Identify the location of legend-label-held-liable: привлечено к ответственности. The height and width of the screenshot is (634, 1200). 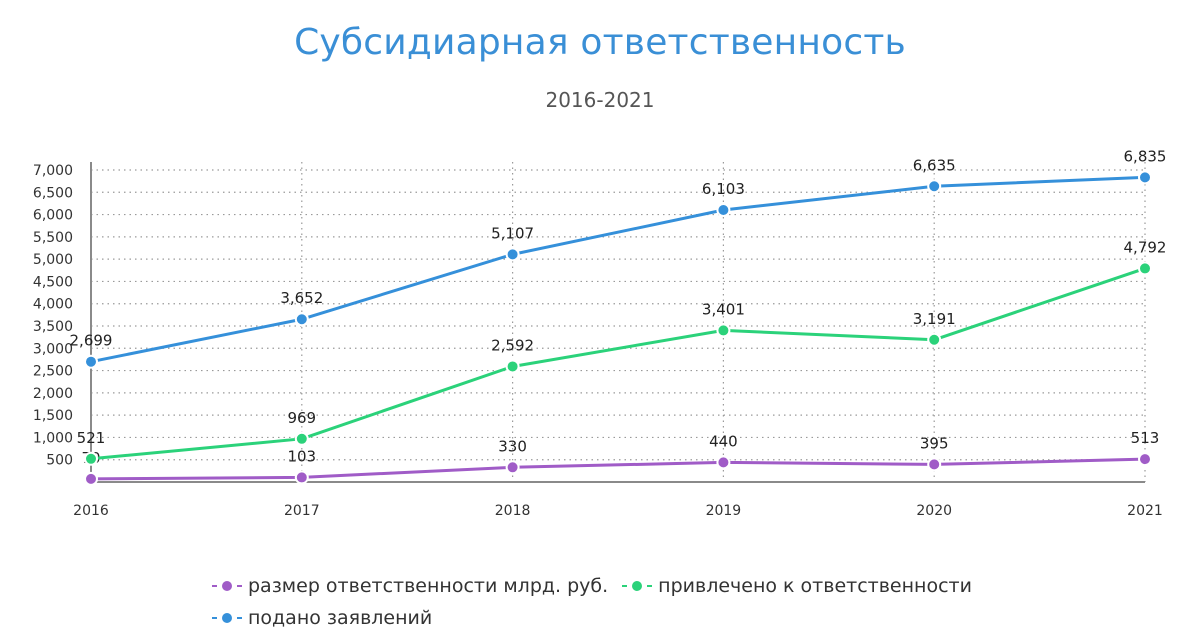
(815, 586).